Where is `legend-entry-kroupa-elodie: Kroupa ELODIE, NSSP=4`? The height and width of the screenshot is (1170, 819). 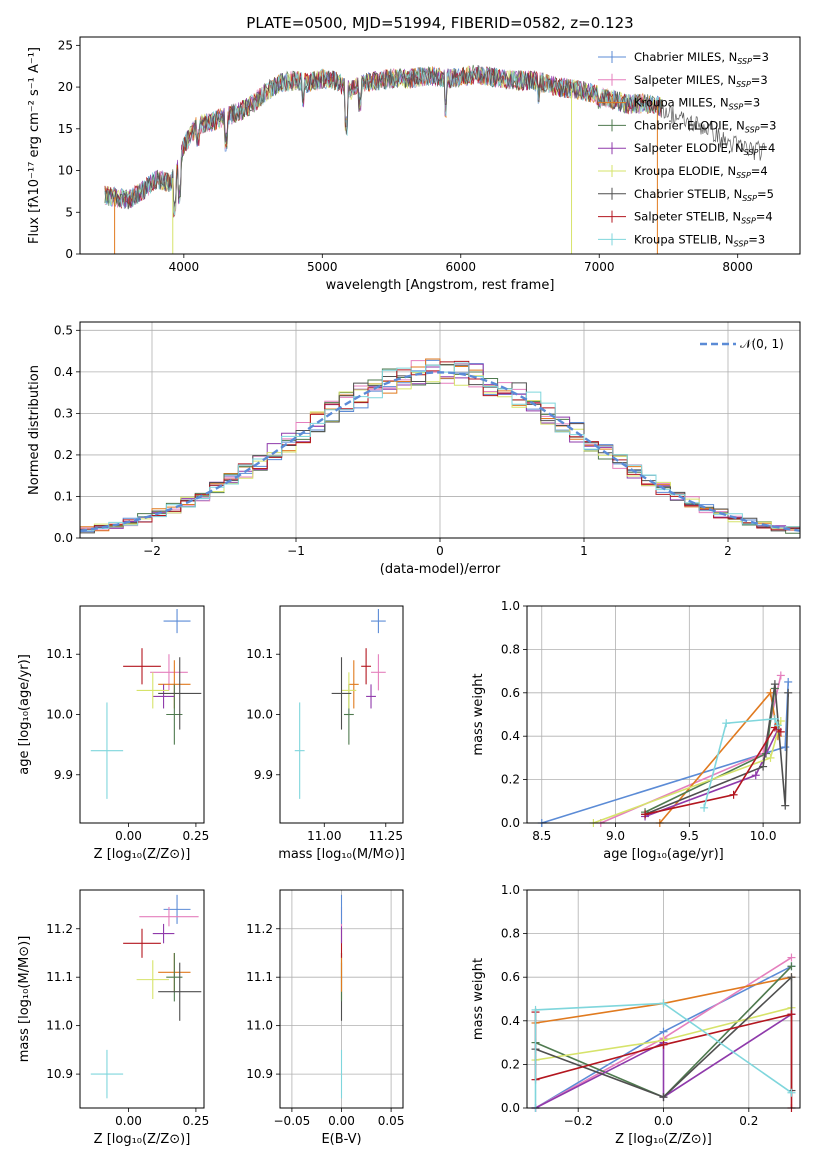
legend-entry-kroupa-elodie: Kroupa ELODIE, NSSP=4 is located at coordinates (701, 172).